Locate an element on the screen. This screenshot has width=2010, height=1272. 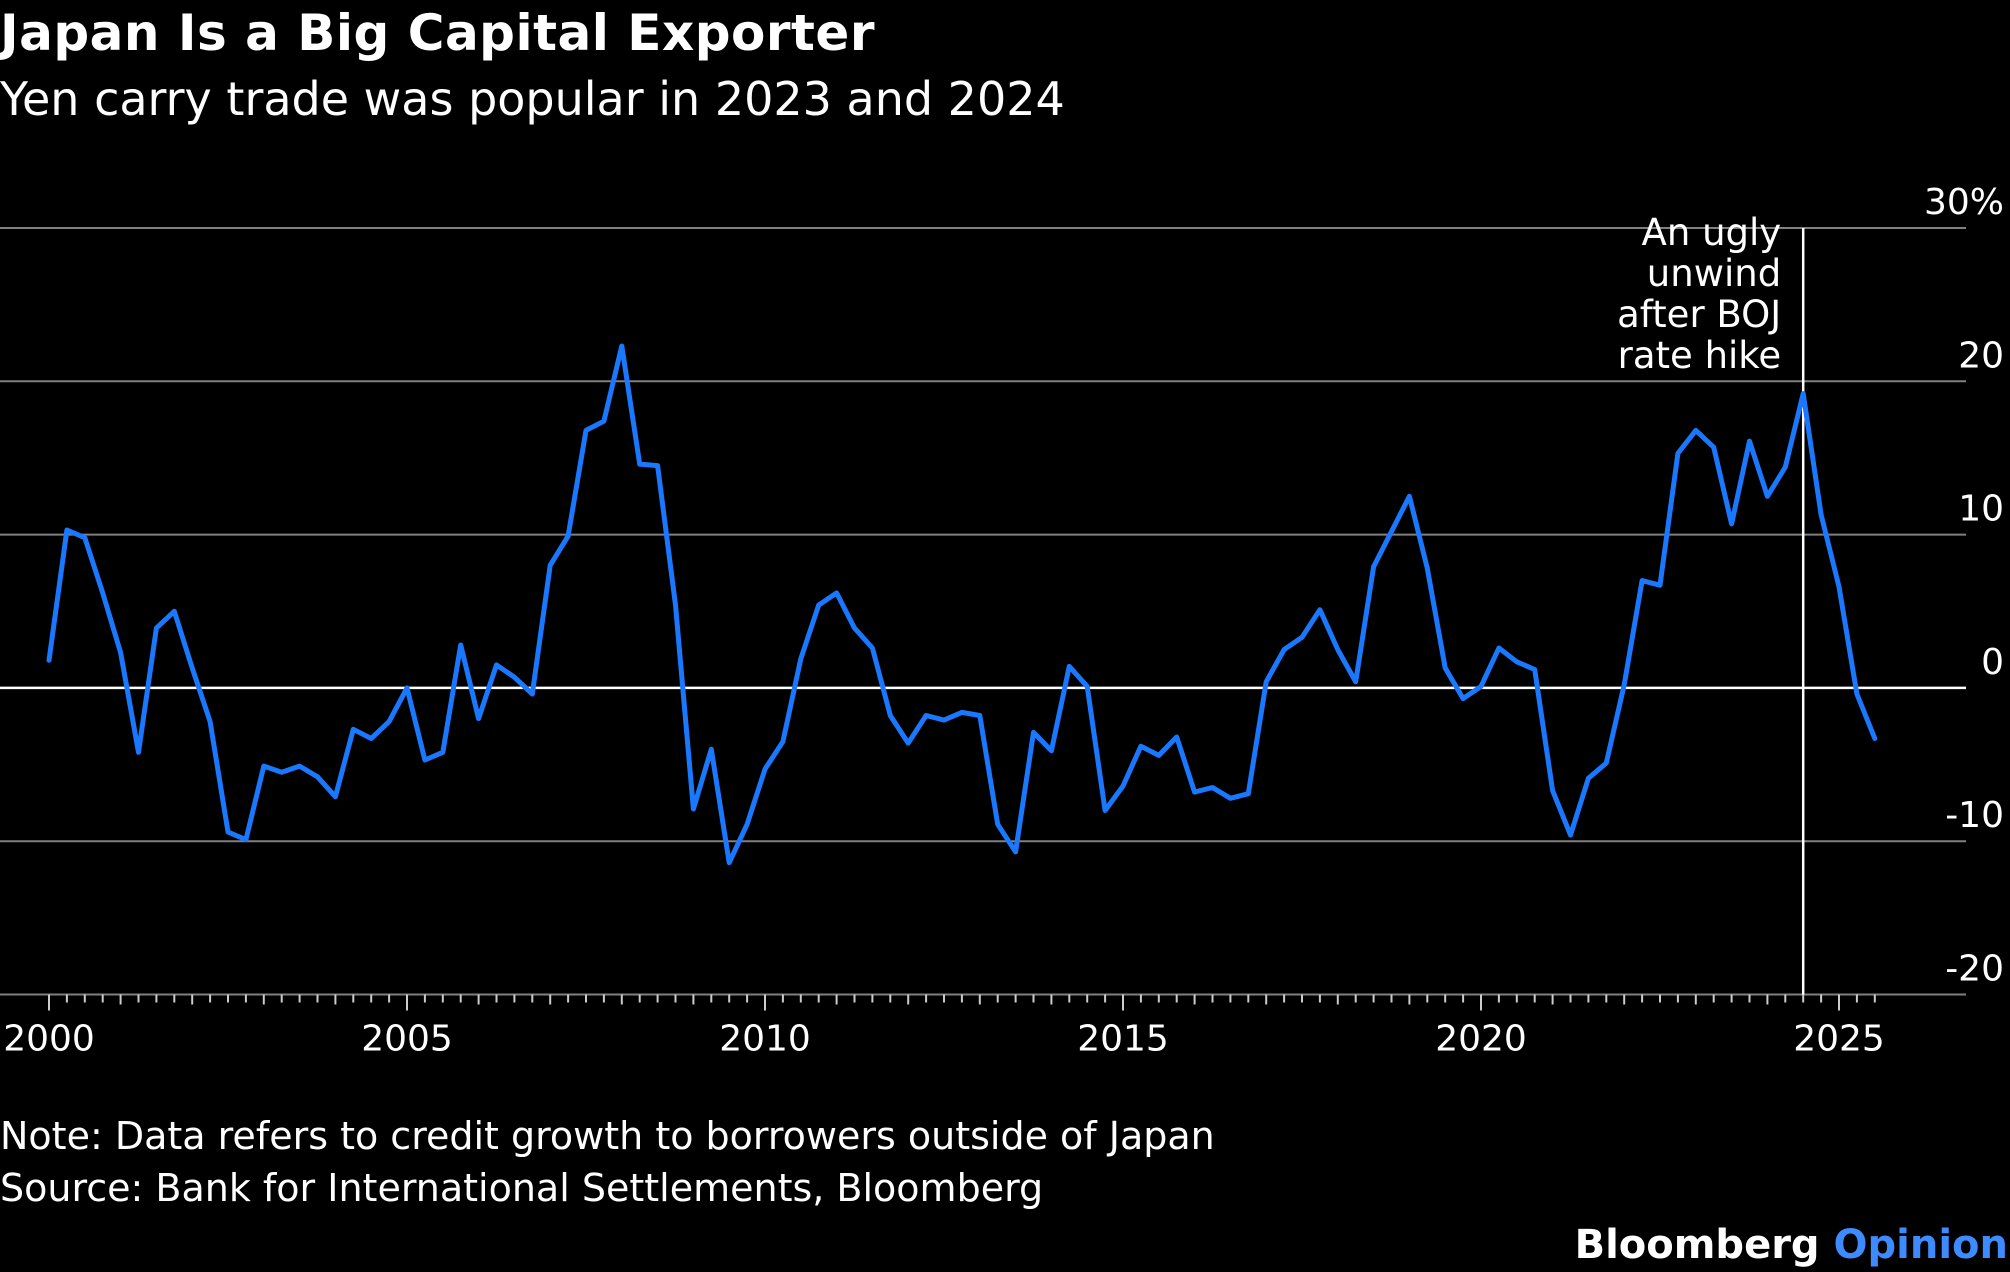
x-axis: 2000 2005 2010 2015 2020 2025 is located at coordinates (944, 1027).